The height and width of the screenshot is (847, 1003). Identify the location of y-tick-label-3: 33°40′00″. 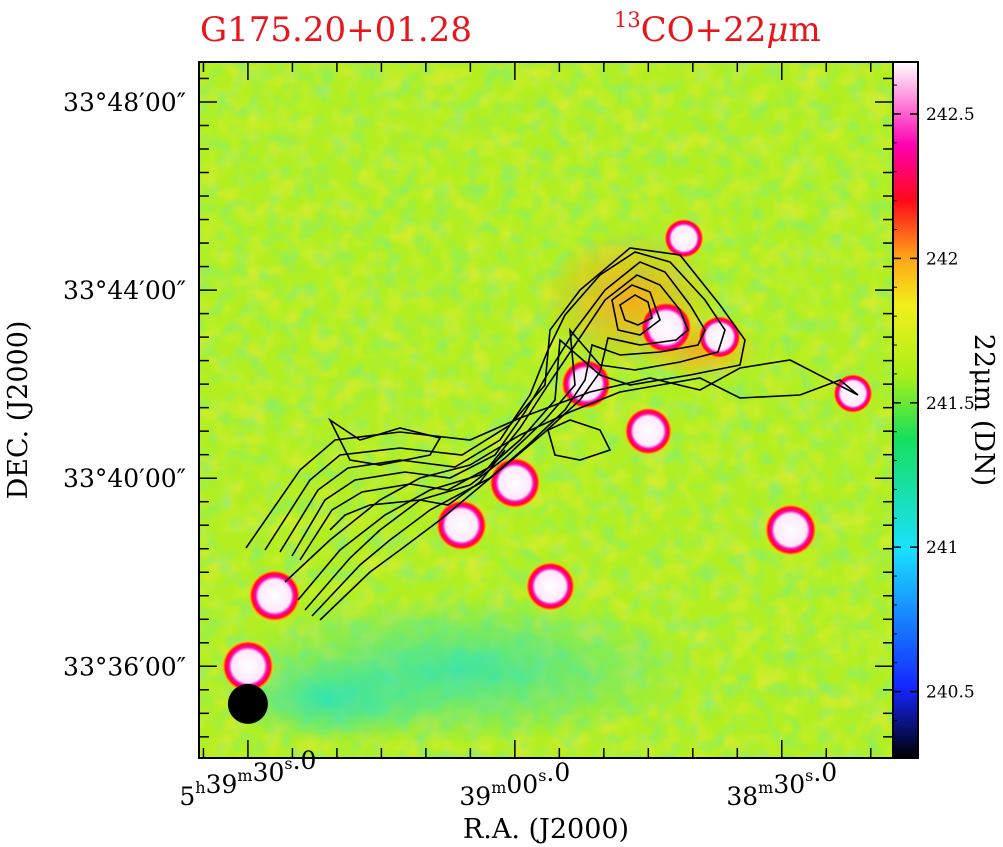
(124, 478).